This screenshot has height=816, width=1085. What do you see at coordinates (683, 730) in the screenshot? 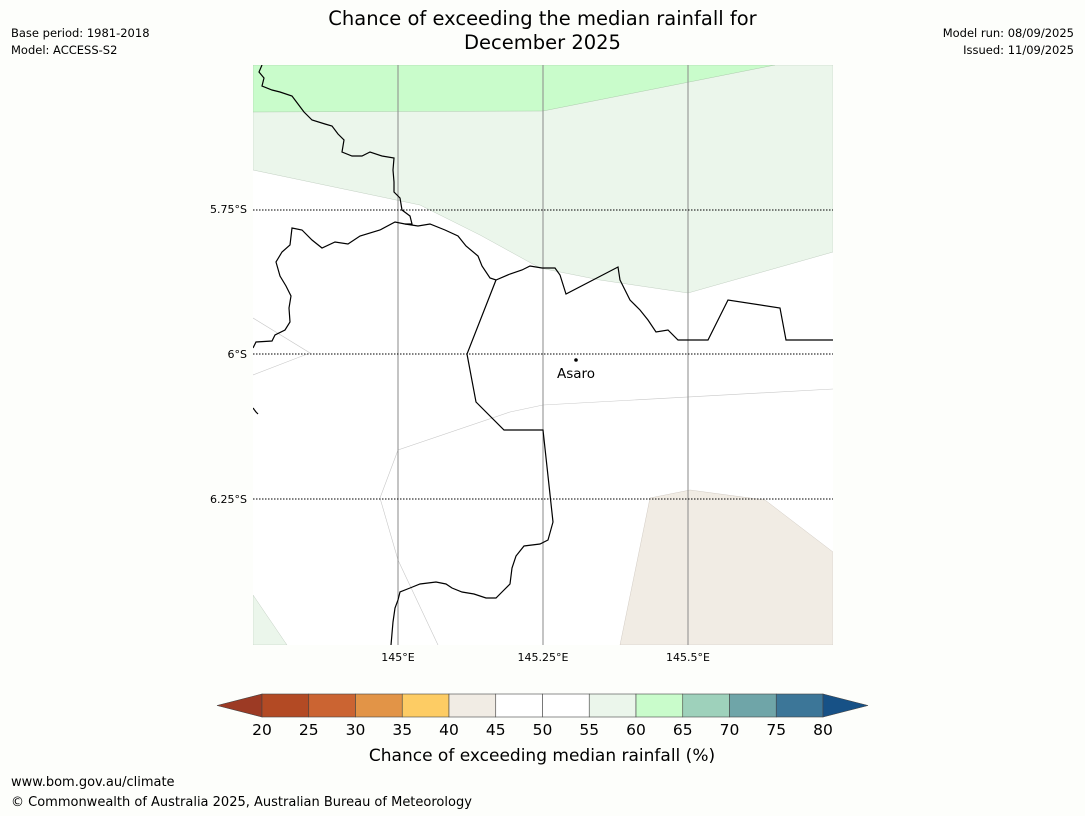
I see `colorbar-tick-label: 65` at bounding box center [683, 730].